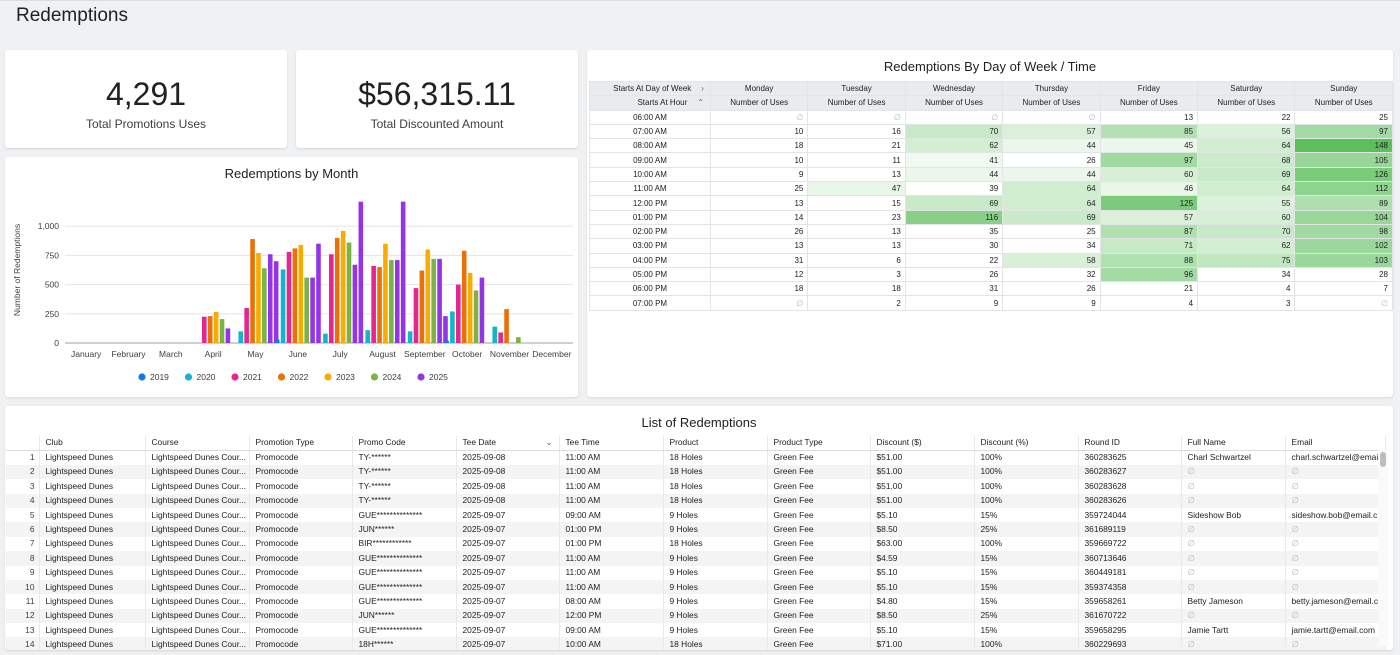  What do you see at coordinates (856, 160) in the screenshot?
I see `heatmap-cell: 11` at bounding box center [856, 160].